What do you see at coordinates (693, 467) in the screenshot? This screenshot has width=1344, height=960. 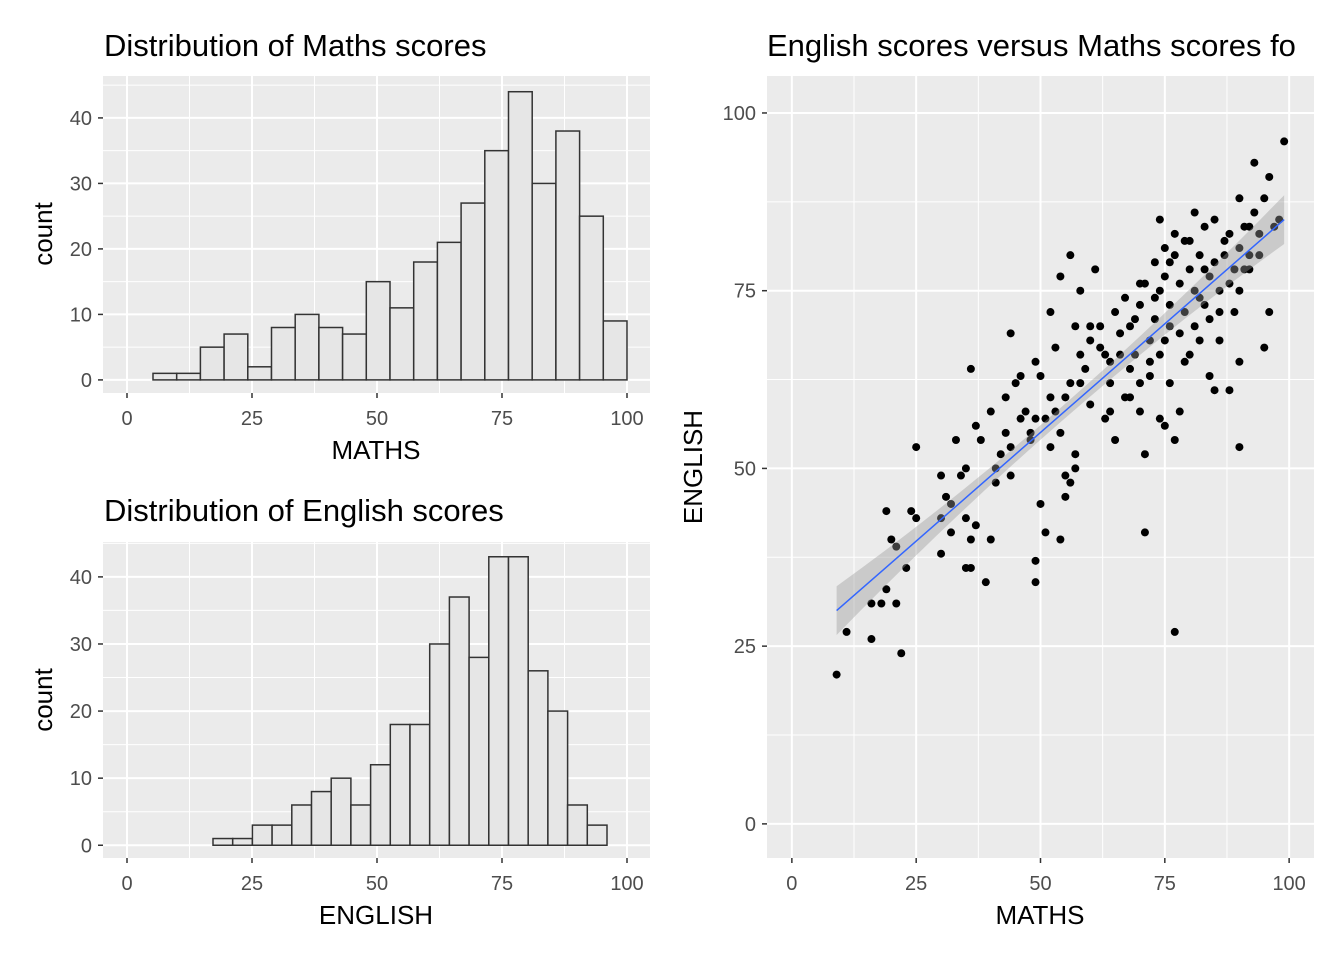 I see `scatter-ylabel: ENGLISH` at bounding box center [693, 467].